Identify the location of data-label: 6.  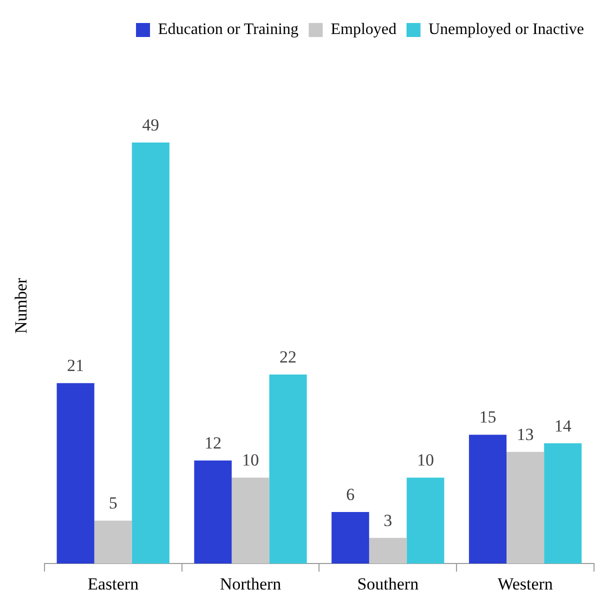
(350, 494).